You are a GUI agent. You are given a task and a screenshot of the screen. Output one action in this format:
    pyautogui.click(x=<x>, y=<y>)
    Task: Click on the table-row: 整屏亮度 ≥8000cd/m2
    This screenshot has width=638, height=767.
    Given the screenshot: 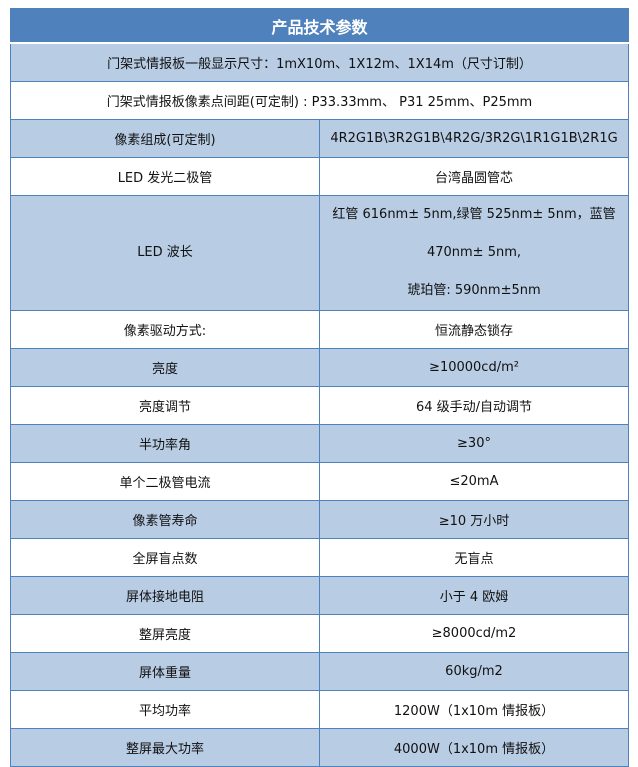 What is the action you would take?
    pyautogui.click(x=319, y=633)
    